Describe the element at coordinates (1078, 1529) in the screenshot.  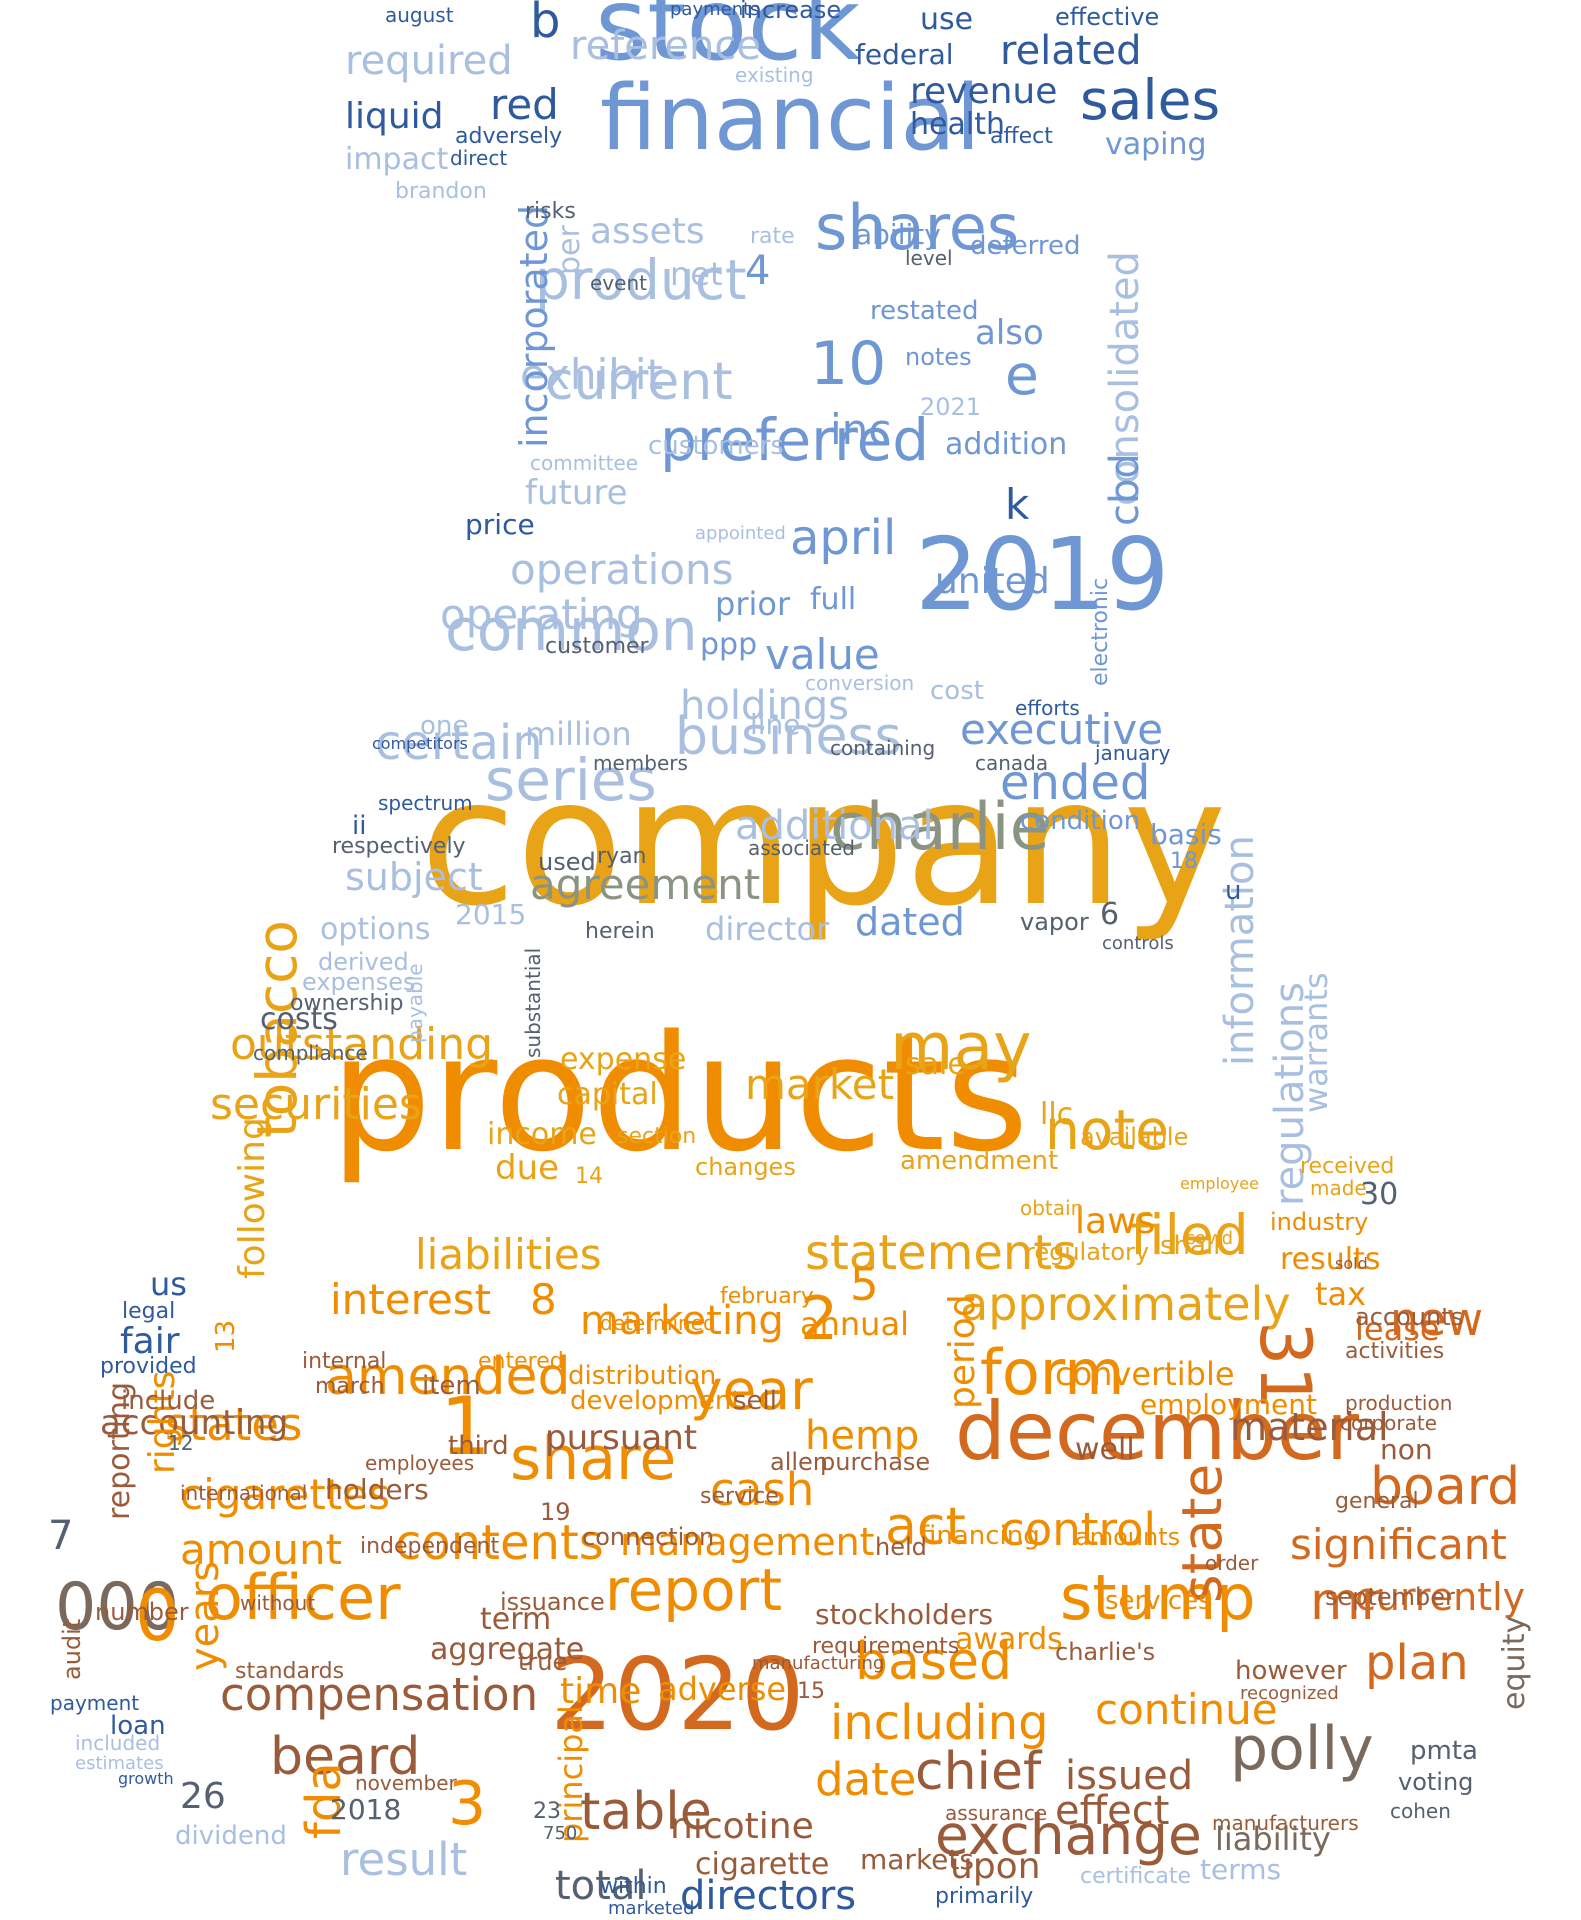
I see `cloud-word: control` at that location.